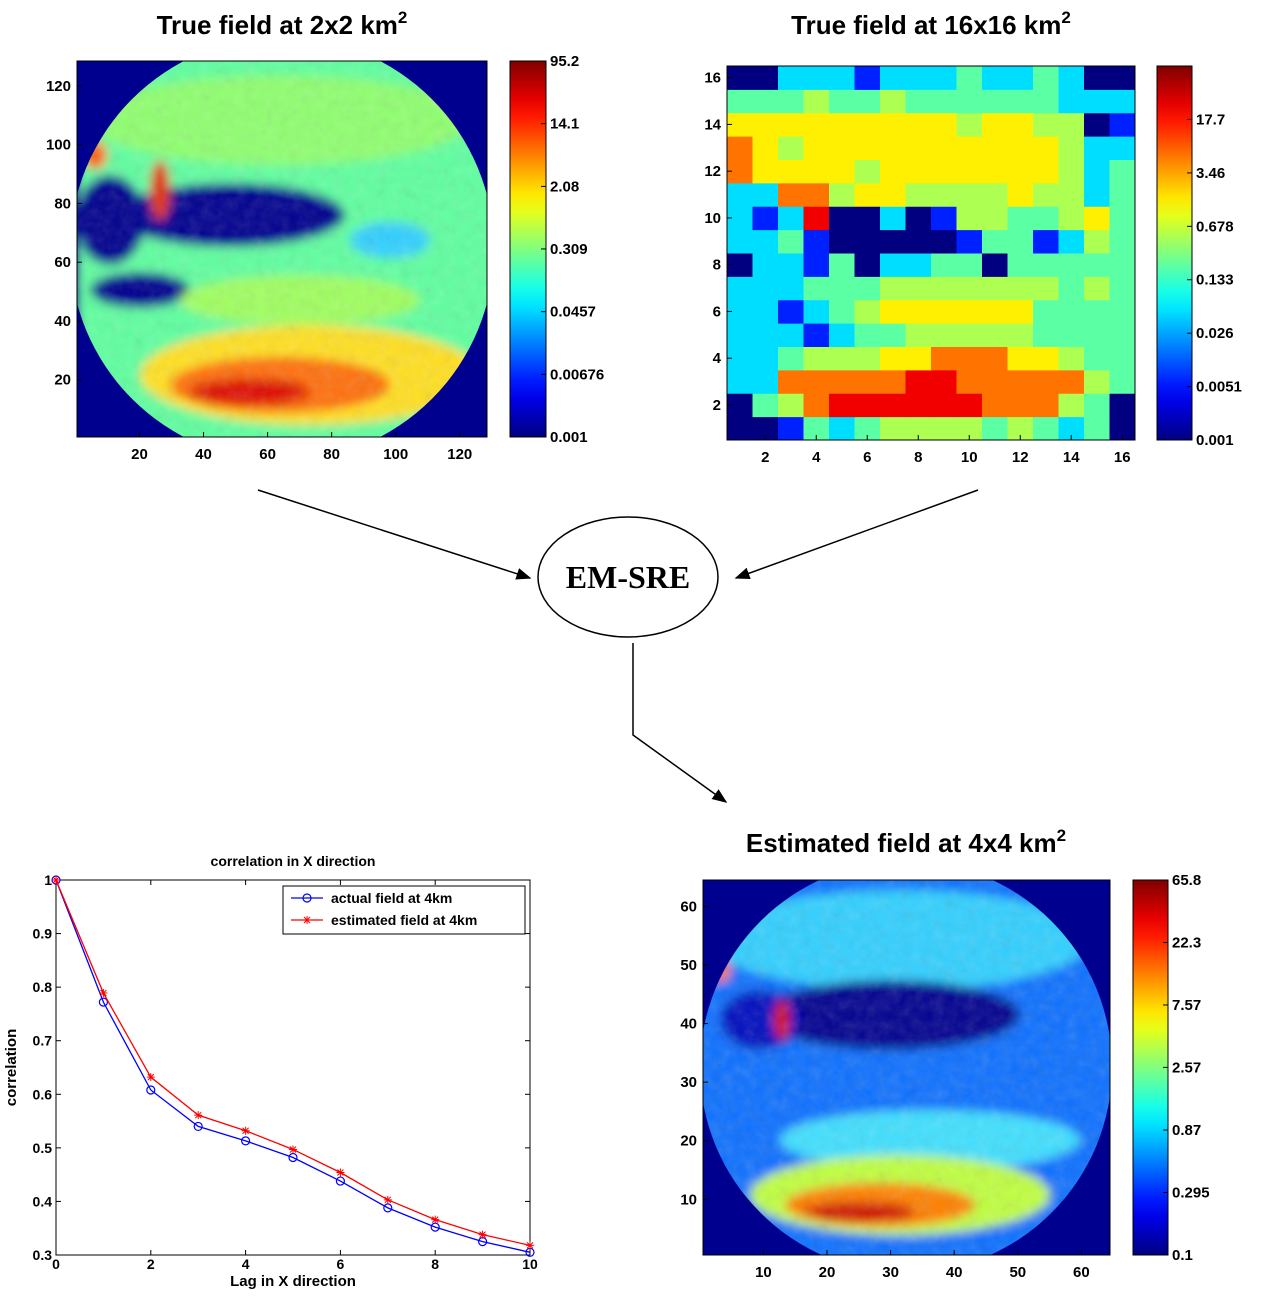 Image resolution: width=1261 pixels, height=1300 pixels. I want to click on colorbar-tick-label: 0.678, so click(1215, 226).